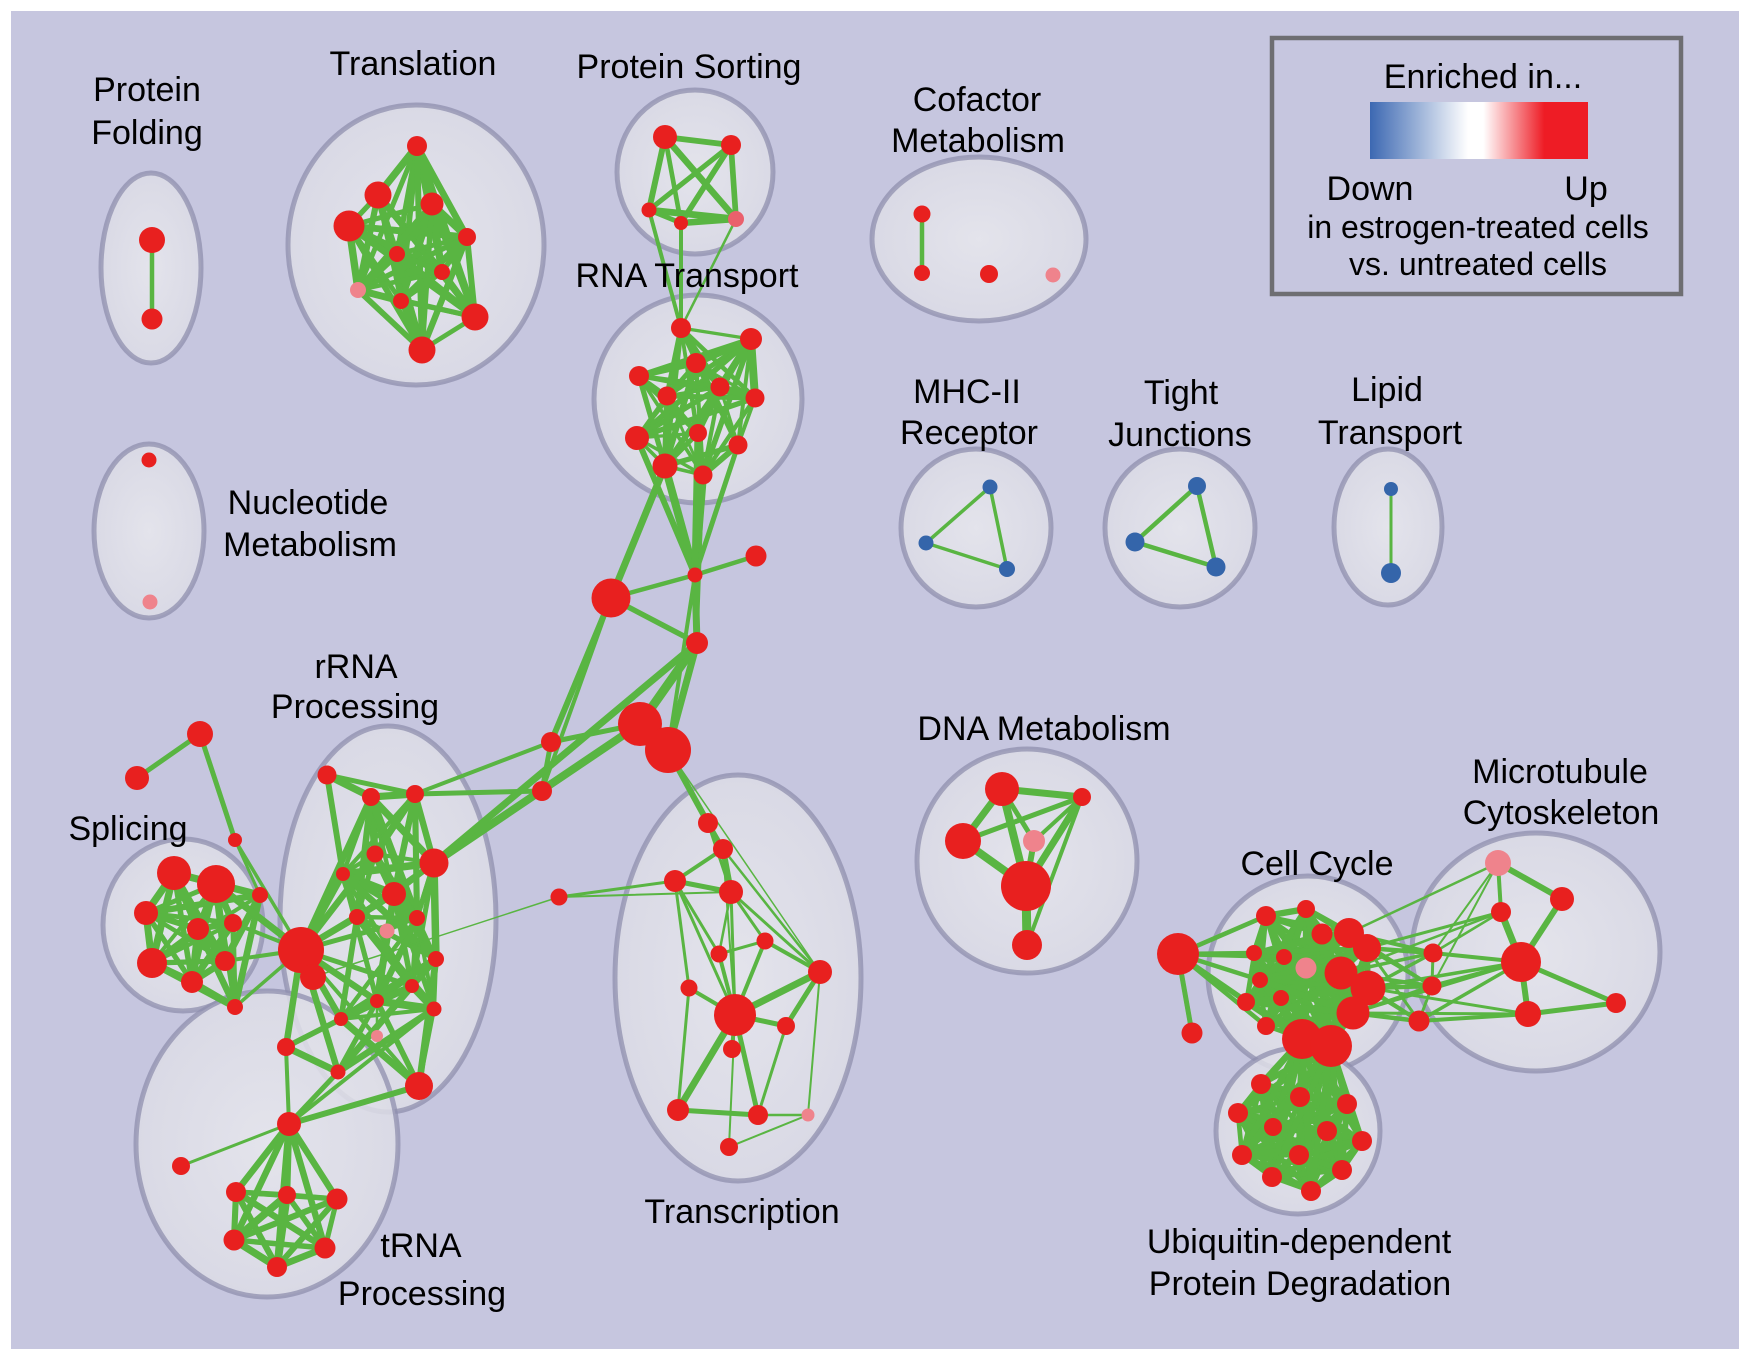 The height and width of the screenshot is (1360, 1750). Describe the element at coordinates (688, 276) in the screenshot. I see `svg-text: RNA Transport` at that location.